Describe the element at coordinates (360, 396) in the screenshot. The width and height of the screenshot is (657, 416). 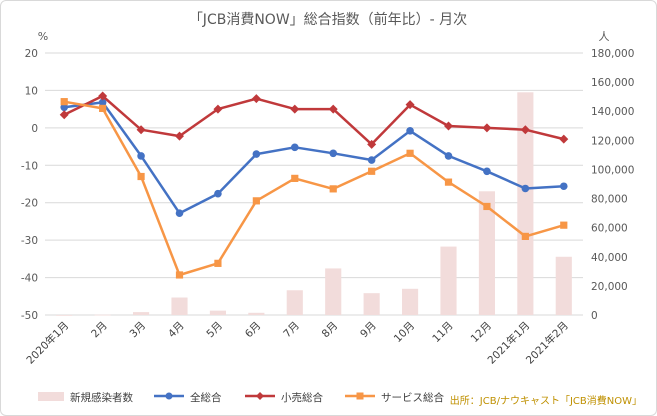
I see `legend-marker-service` at that location.